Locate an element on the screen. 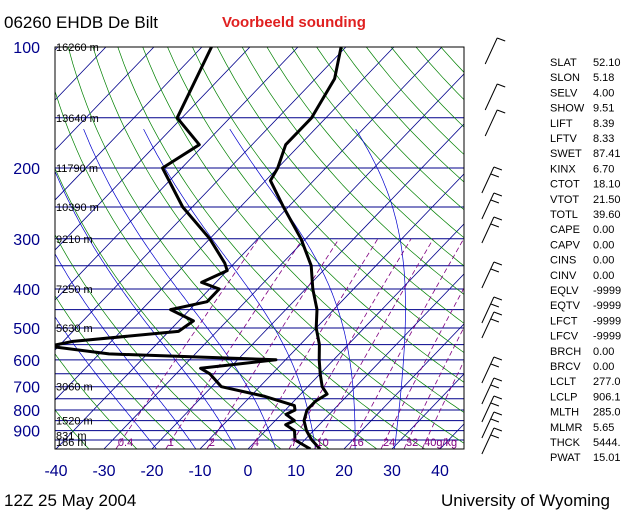 The image size is (640, 517). height-label: 16260 m is located at coordinates (77, 48).